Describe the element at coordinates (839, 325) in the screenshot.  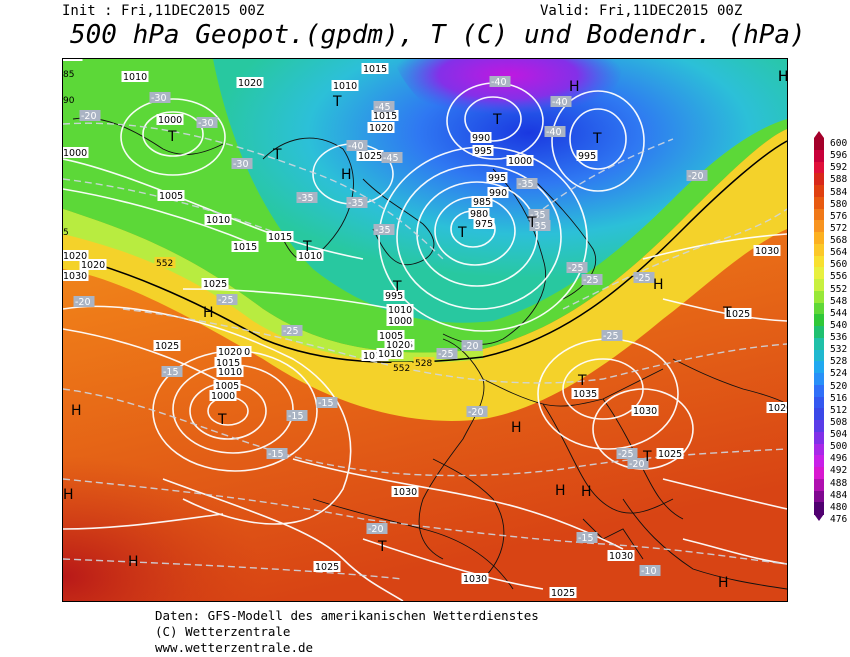
I see `colorbar-label: 540` at that location.